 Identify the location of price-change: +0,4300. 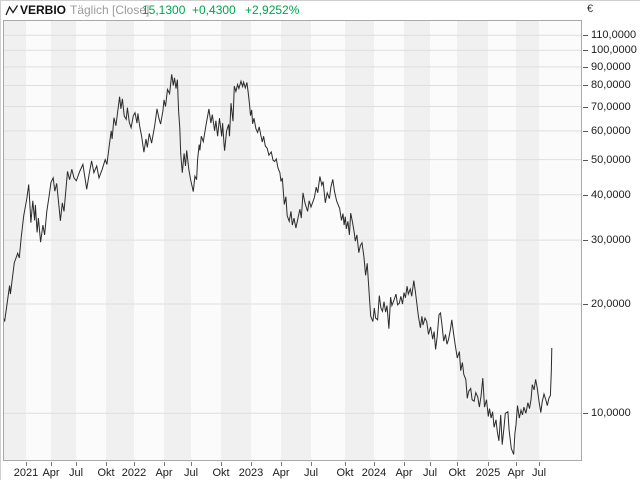
(214, 10).